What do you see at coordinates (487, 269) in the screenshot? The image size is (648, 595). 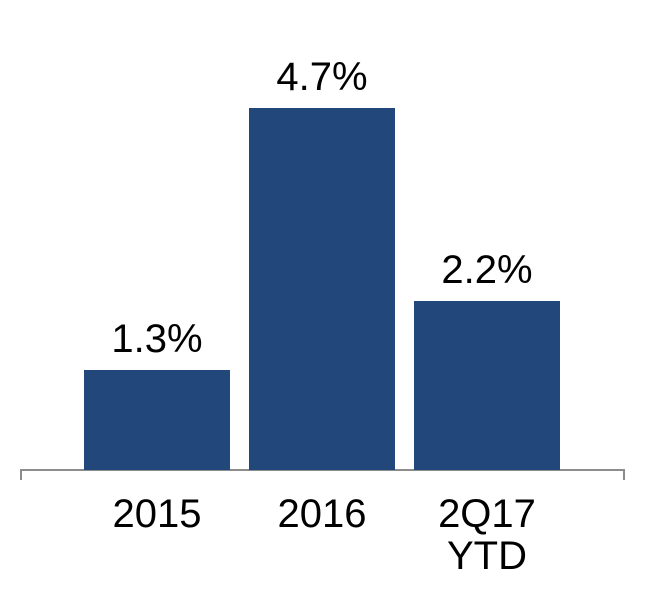 I see `data-label: 2.2%` at bounding box center [487, 269].